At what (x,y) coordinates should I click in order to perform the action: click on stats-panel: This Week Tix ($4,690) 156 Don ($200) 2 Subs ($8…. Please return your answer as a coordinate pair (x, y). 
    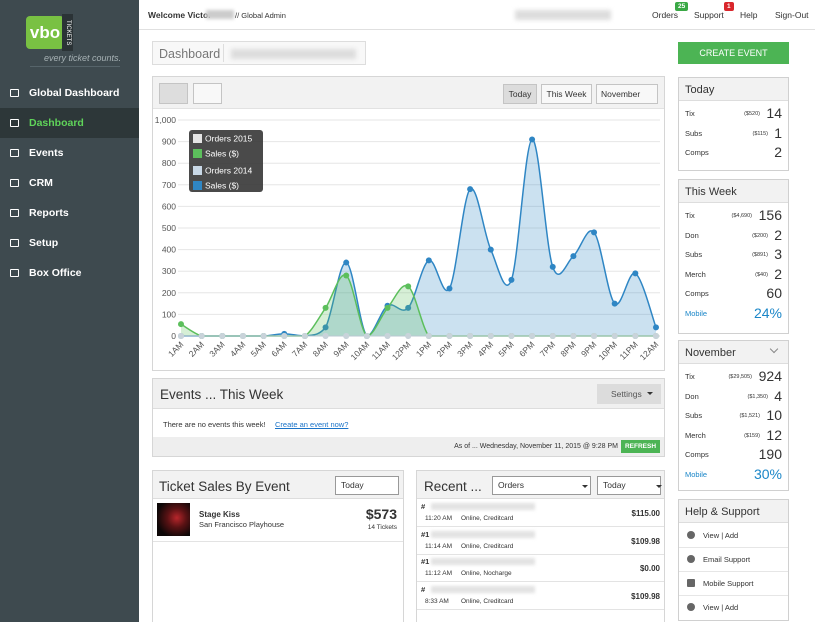
    Looking at the image, I should click on (733, 256).